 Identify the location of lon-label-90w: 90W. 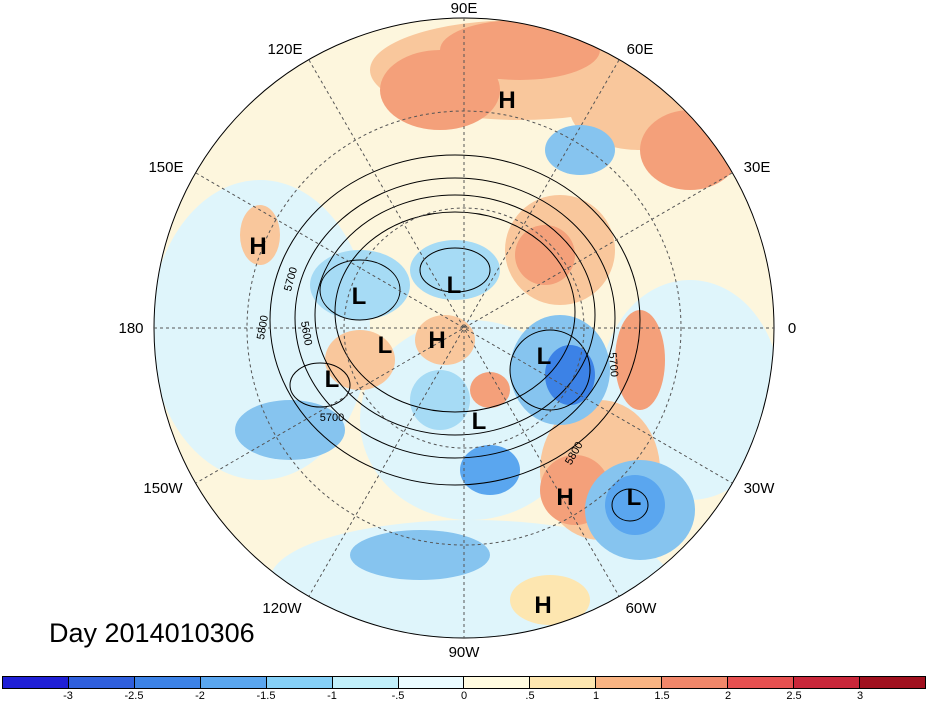
(465, 652).